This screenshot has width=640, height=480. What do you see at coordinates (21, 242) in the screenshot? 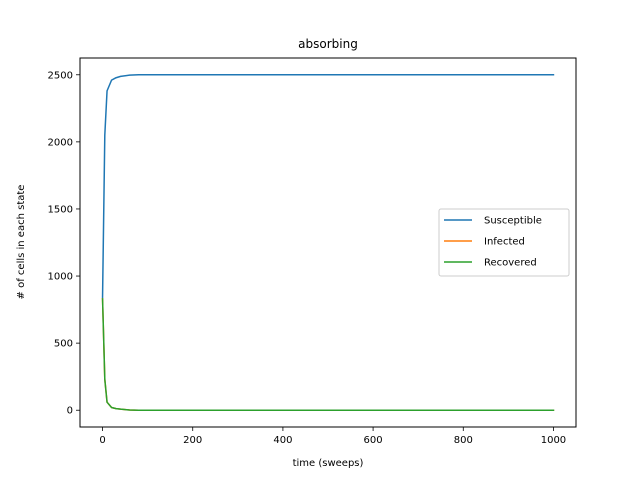
I see `y-axis-label: # of cells in each state` at bounding box center [21, 242].